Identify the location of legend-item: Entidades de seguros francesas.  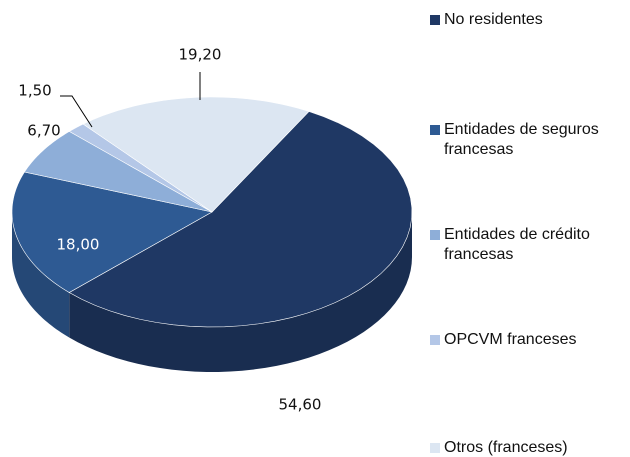
(527, 140).